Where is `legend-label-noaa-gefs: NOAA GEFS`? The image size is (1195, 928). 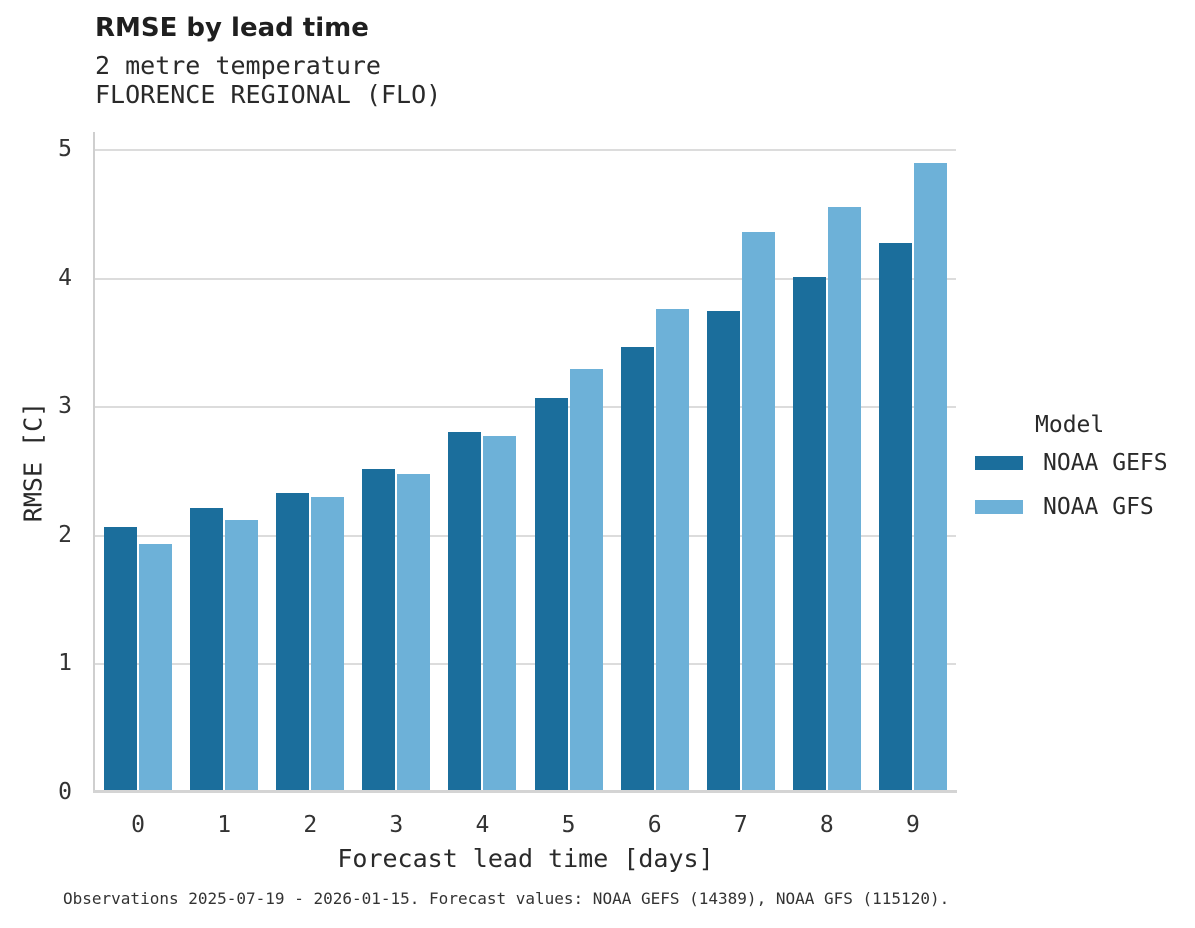
legend-label-noaa-gefs: NOAA GEFS is located at coordinates (1105, 463).